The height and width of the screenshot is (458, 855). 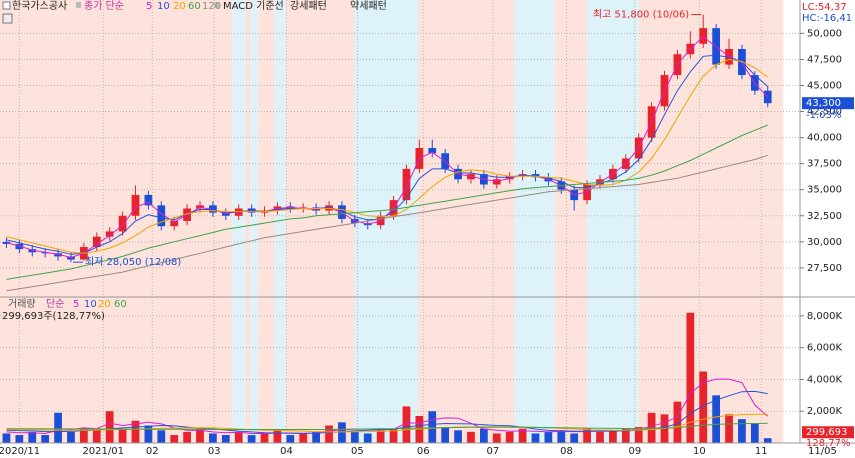 What do you see at coordinates (824, 7) in the screenshot?
I see `indicator: LC:54,37` at bounding box center [824, 7].